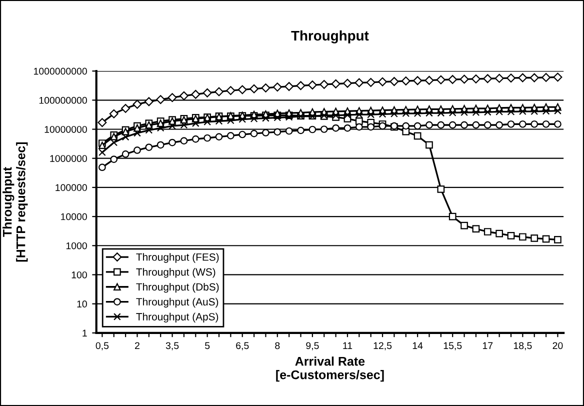 The width and height of the screenshot is (584, 406). What do you see at coordinates (137, 345) in the screenshot?
I see `x-tick-label: 2` at bounding box center [137, 345].